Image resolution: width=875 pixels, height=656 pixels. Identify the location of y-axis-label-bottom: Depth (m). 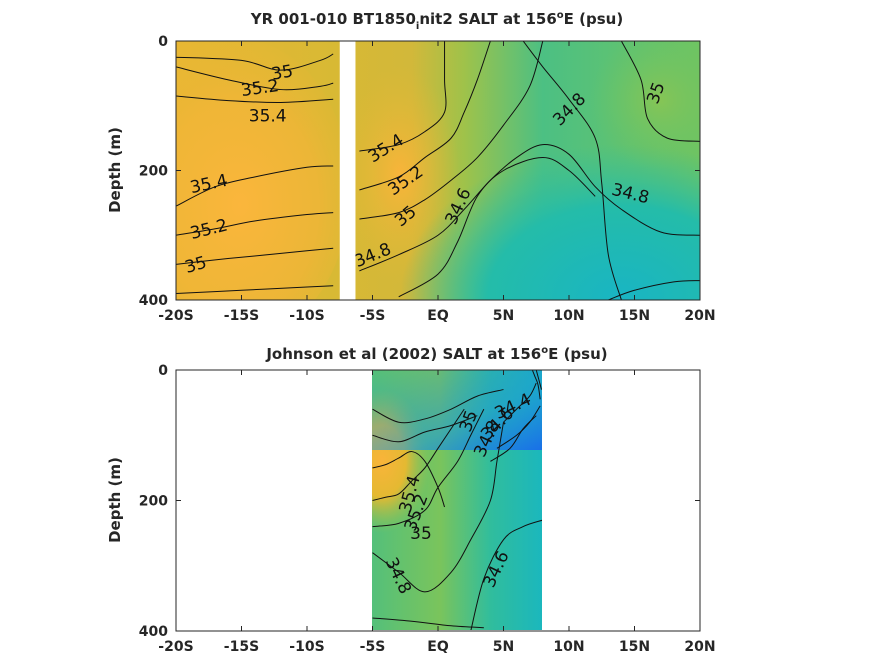
(115, 500).